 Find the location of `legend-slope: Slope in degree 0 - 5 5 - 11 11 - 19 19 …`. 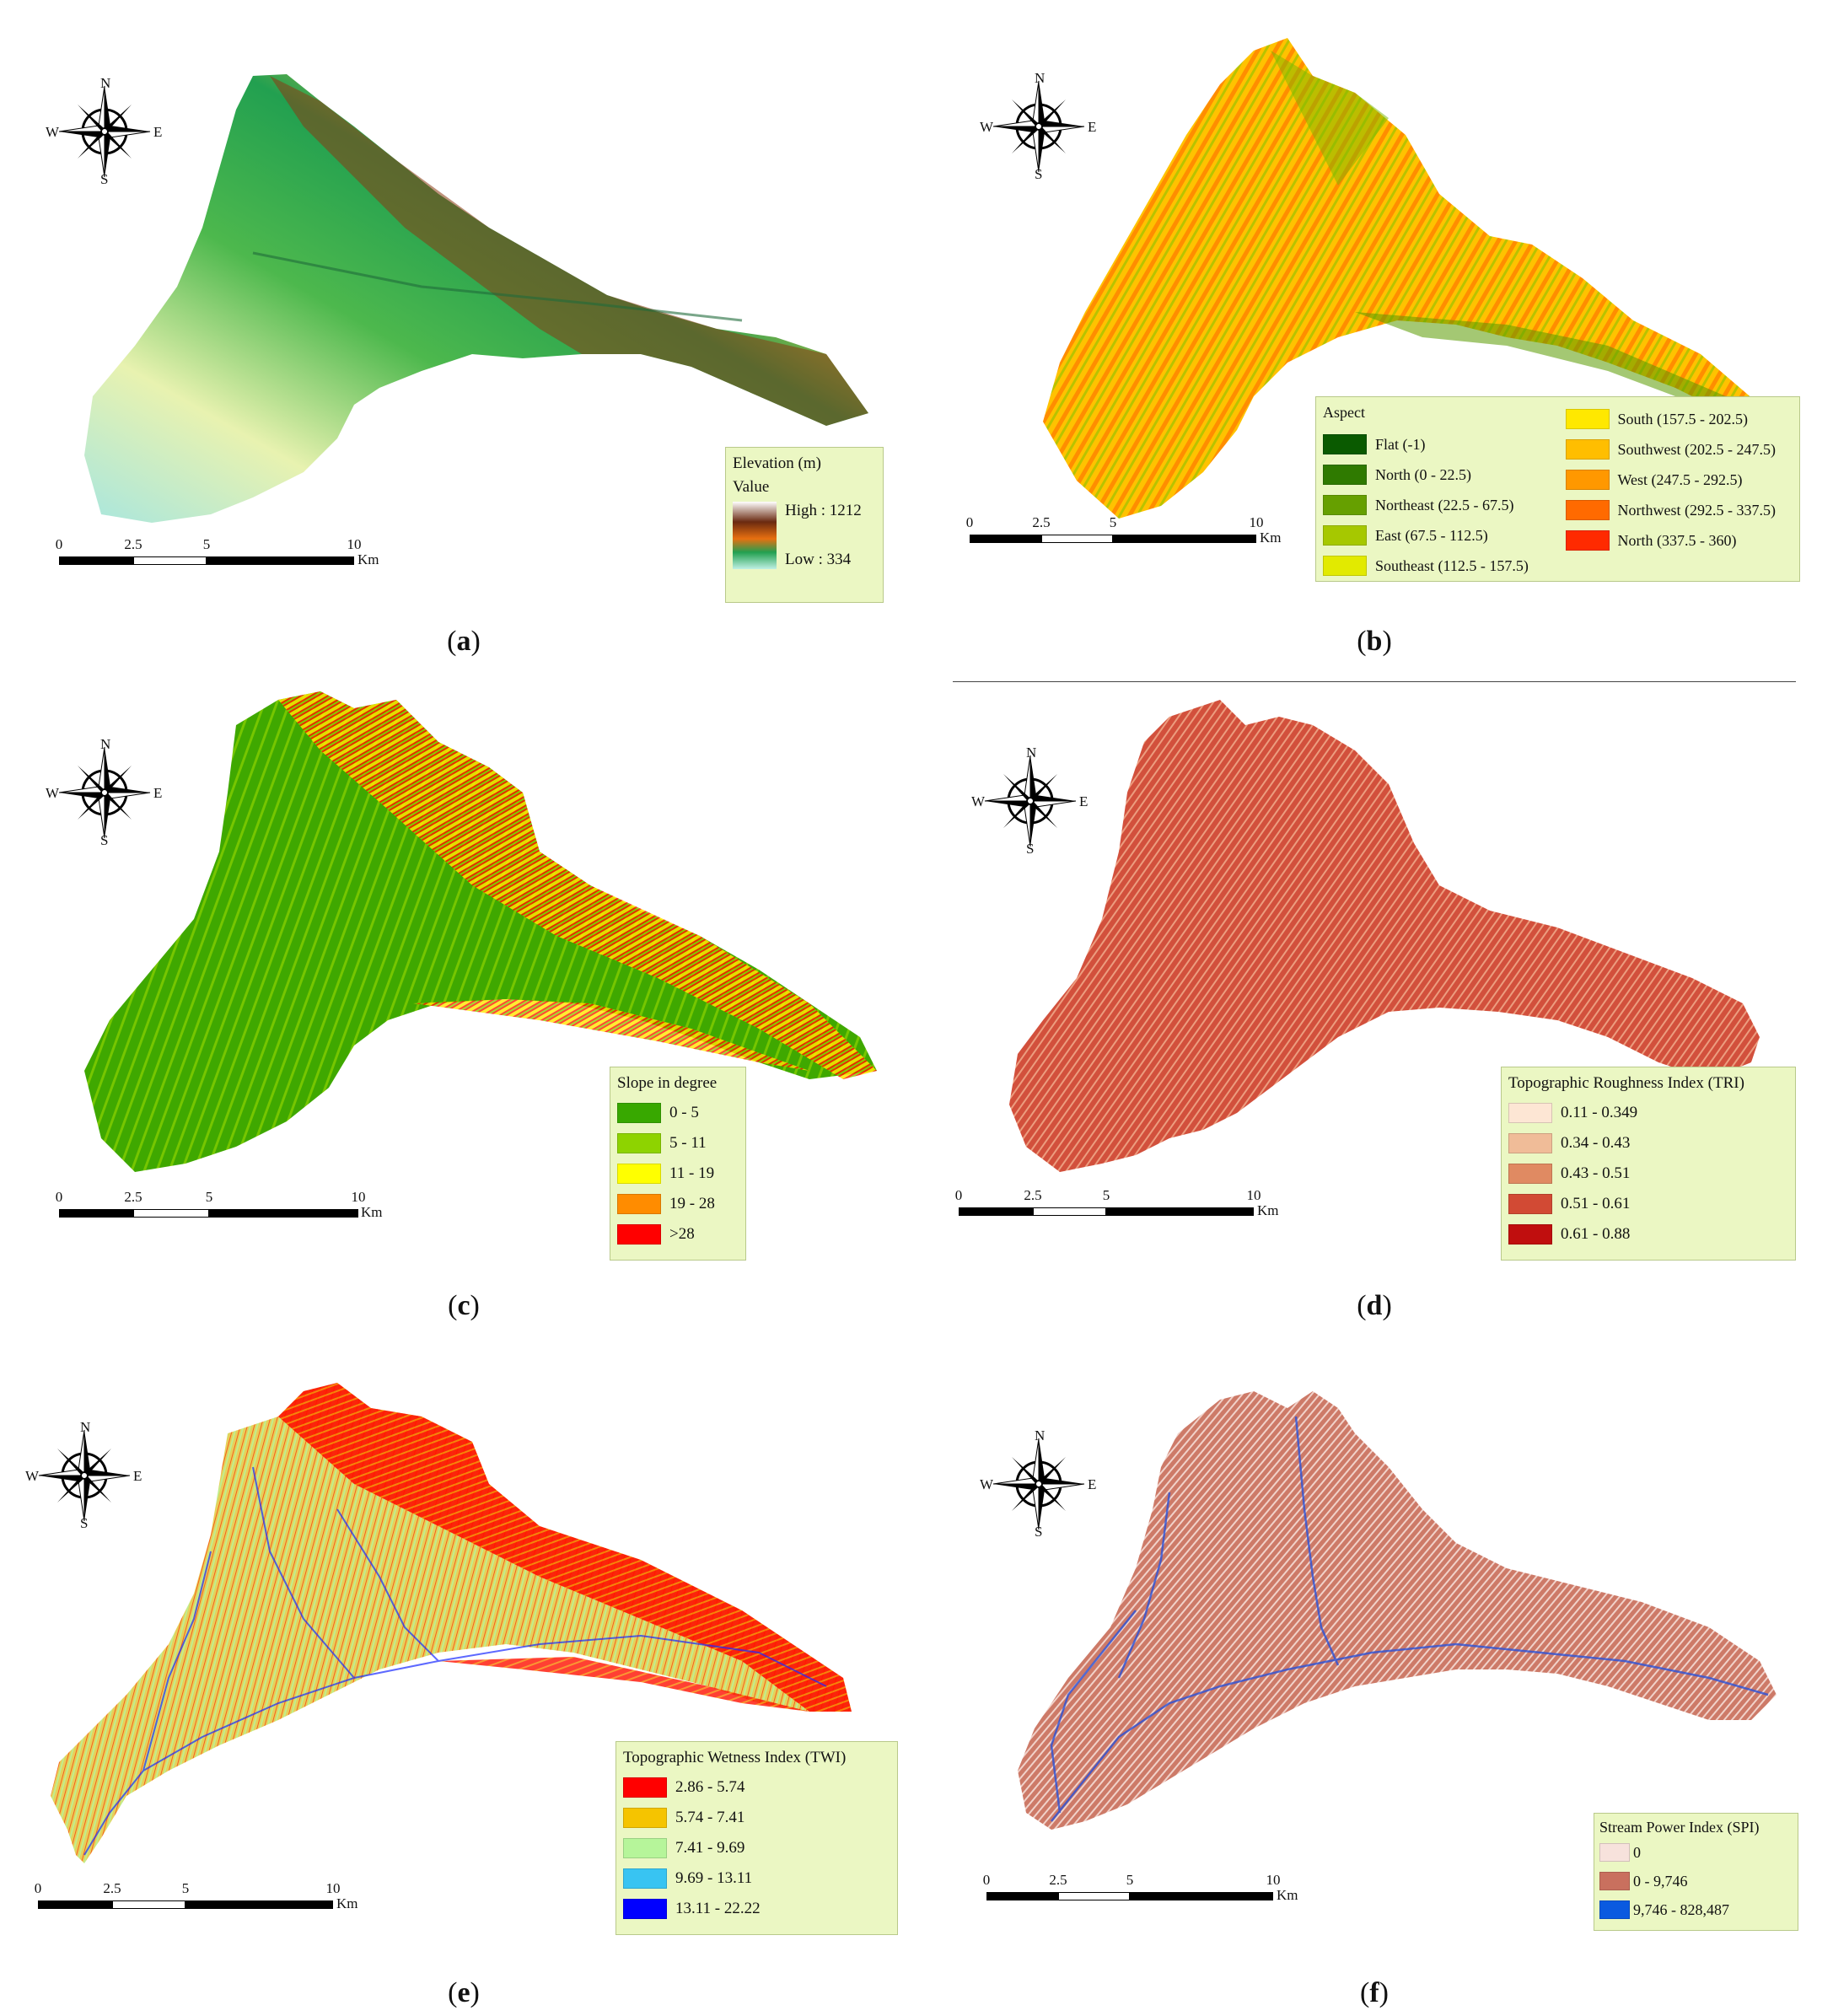

legend-slope: Slope in degree 0 - 5 5 - 11 11 - 19 19 … is located at coordinates (678, 1164).